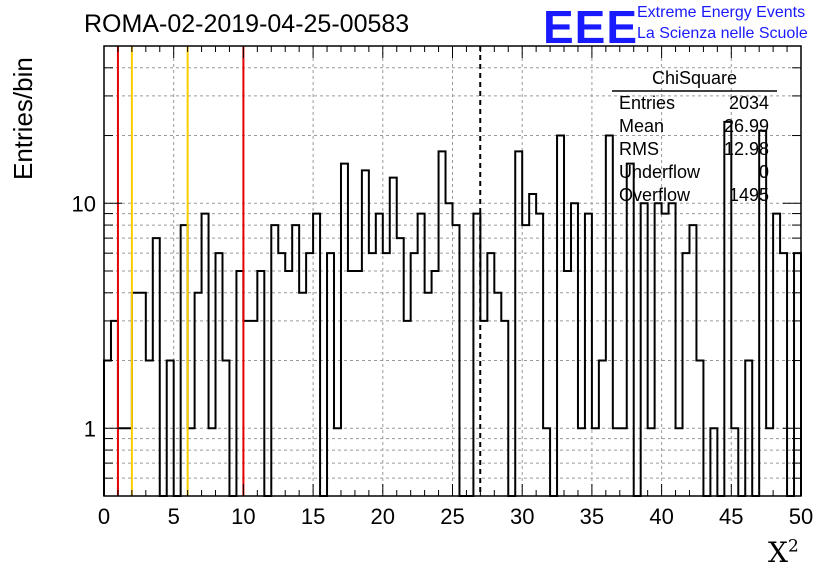 This screenshot has height=572, width=836. What do you see at coordinates (452, 516) in the screenshot?
I see `x-tick-label: 25` at bounding box center [452, 516].